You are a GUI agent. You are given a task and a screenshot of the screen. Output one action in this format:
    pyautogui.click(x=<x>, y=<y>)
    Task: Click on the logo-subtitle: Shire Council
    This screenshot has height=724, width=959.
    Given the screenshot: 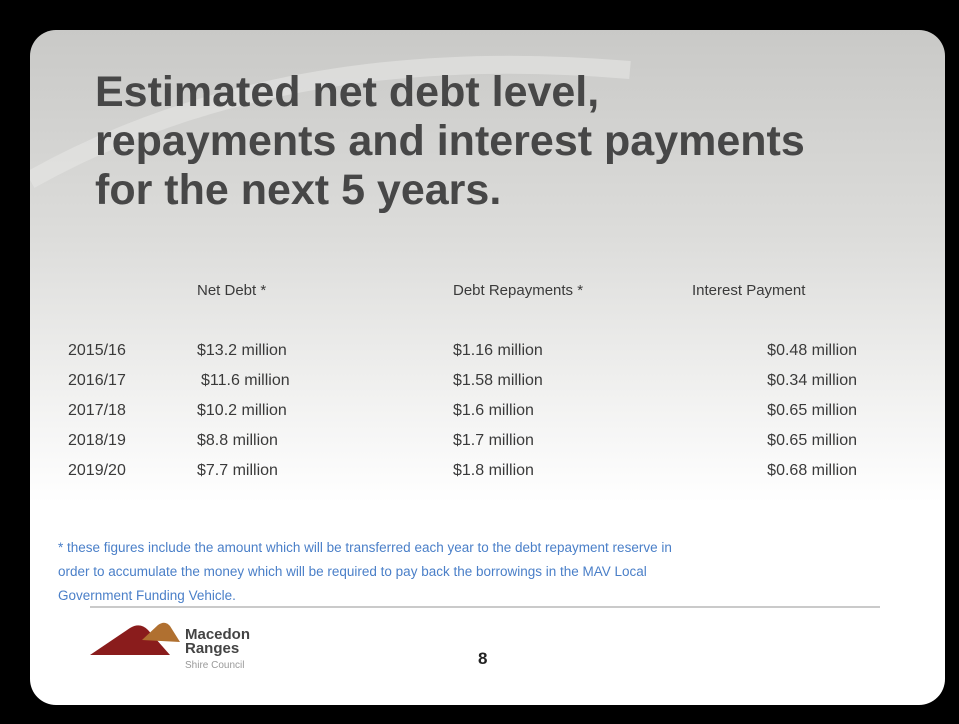 What is the action you would take?
    pyautogui.click(x=215, y=665)
    